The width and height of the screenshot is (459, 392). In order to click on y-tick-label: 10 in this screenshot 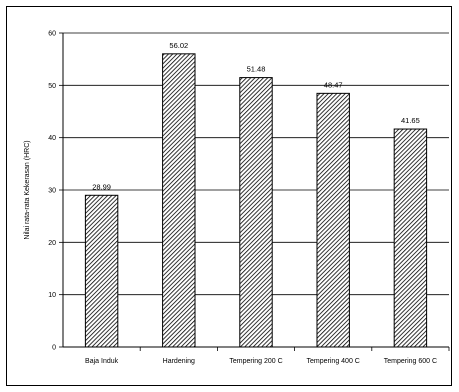, I will do `click(52, 295)`.